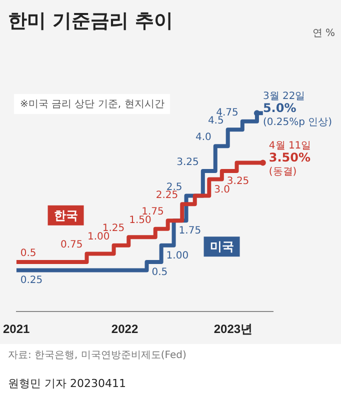 The image size is (341, 400). What do you see at coordinates (216, 121) in the screenshot?
I see `data-label: 4.5` at bounding box center [216, 121].